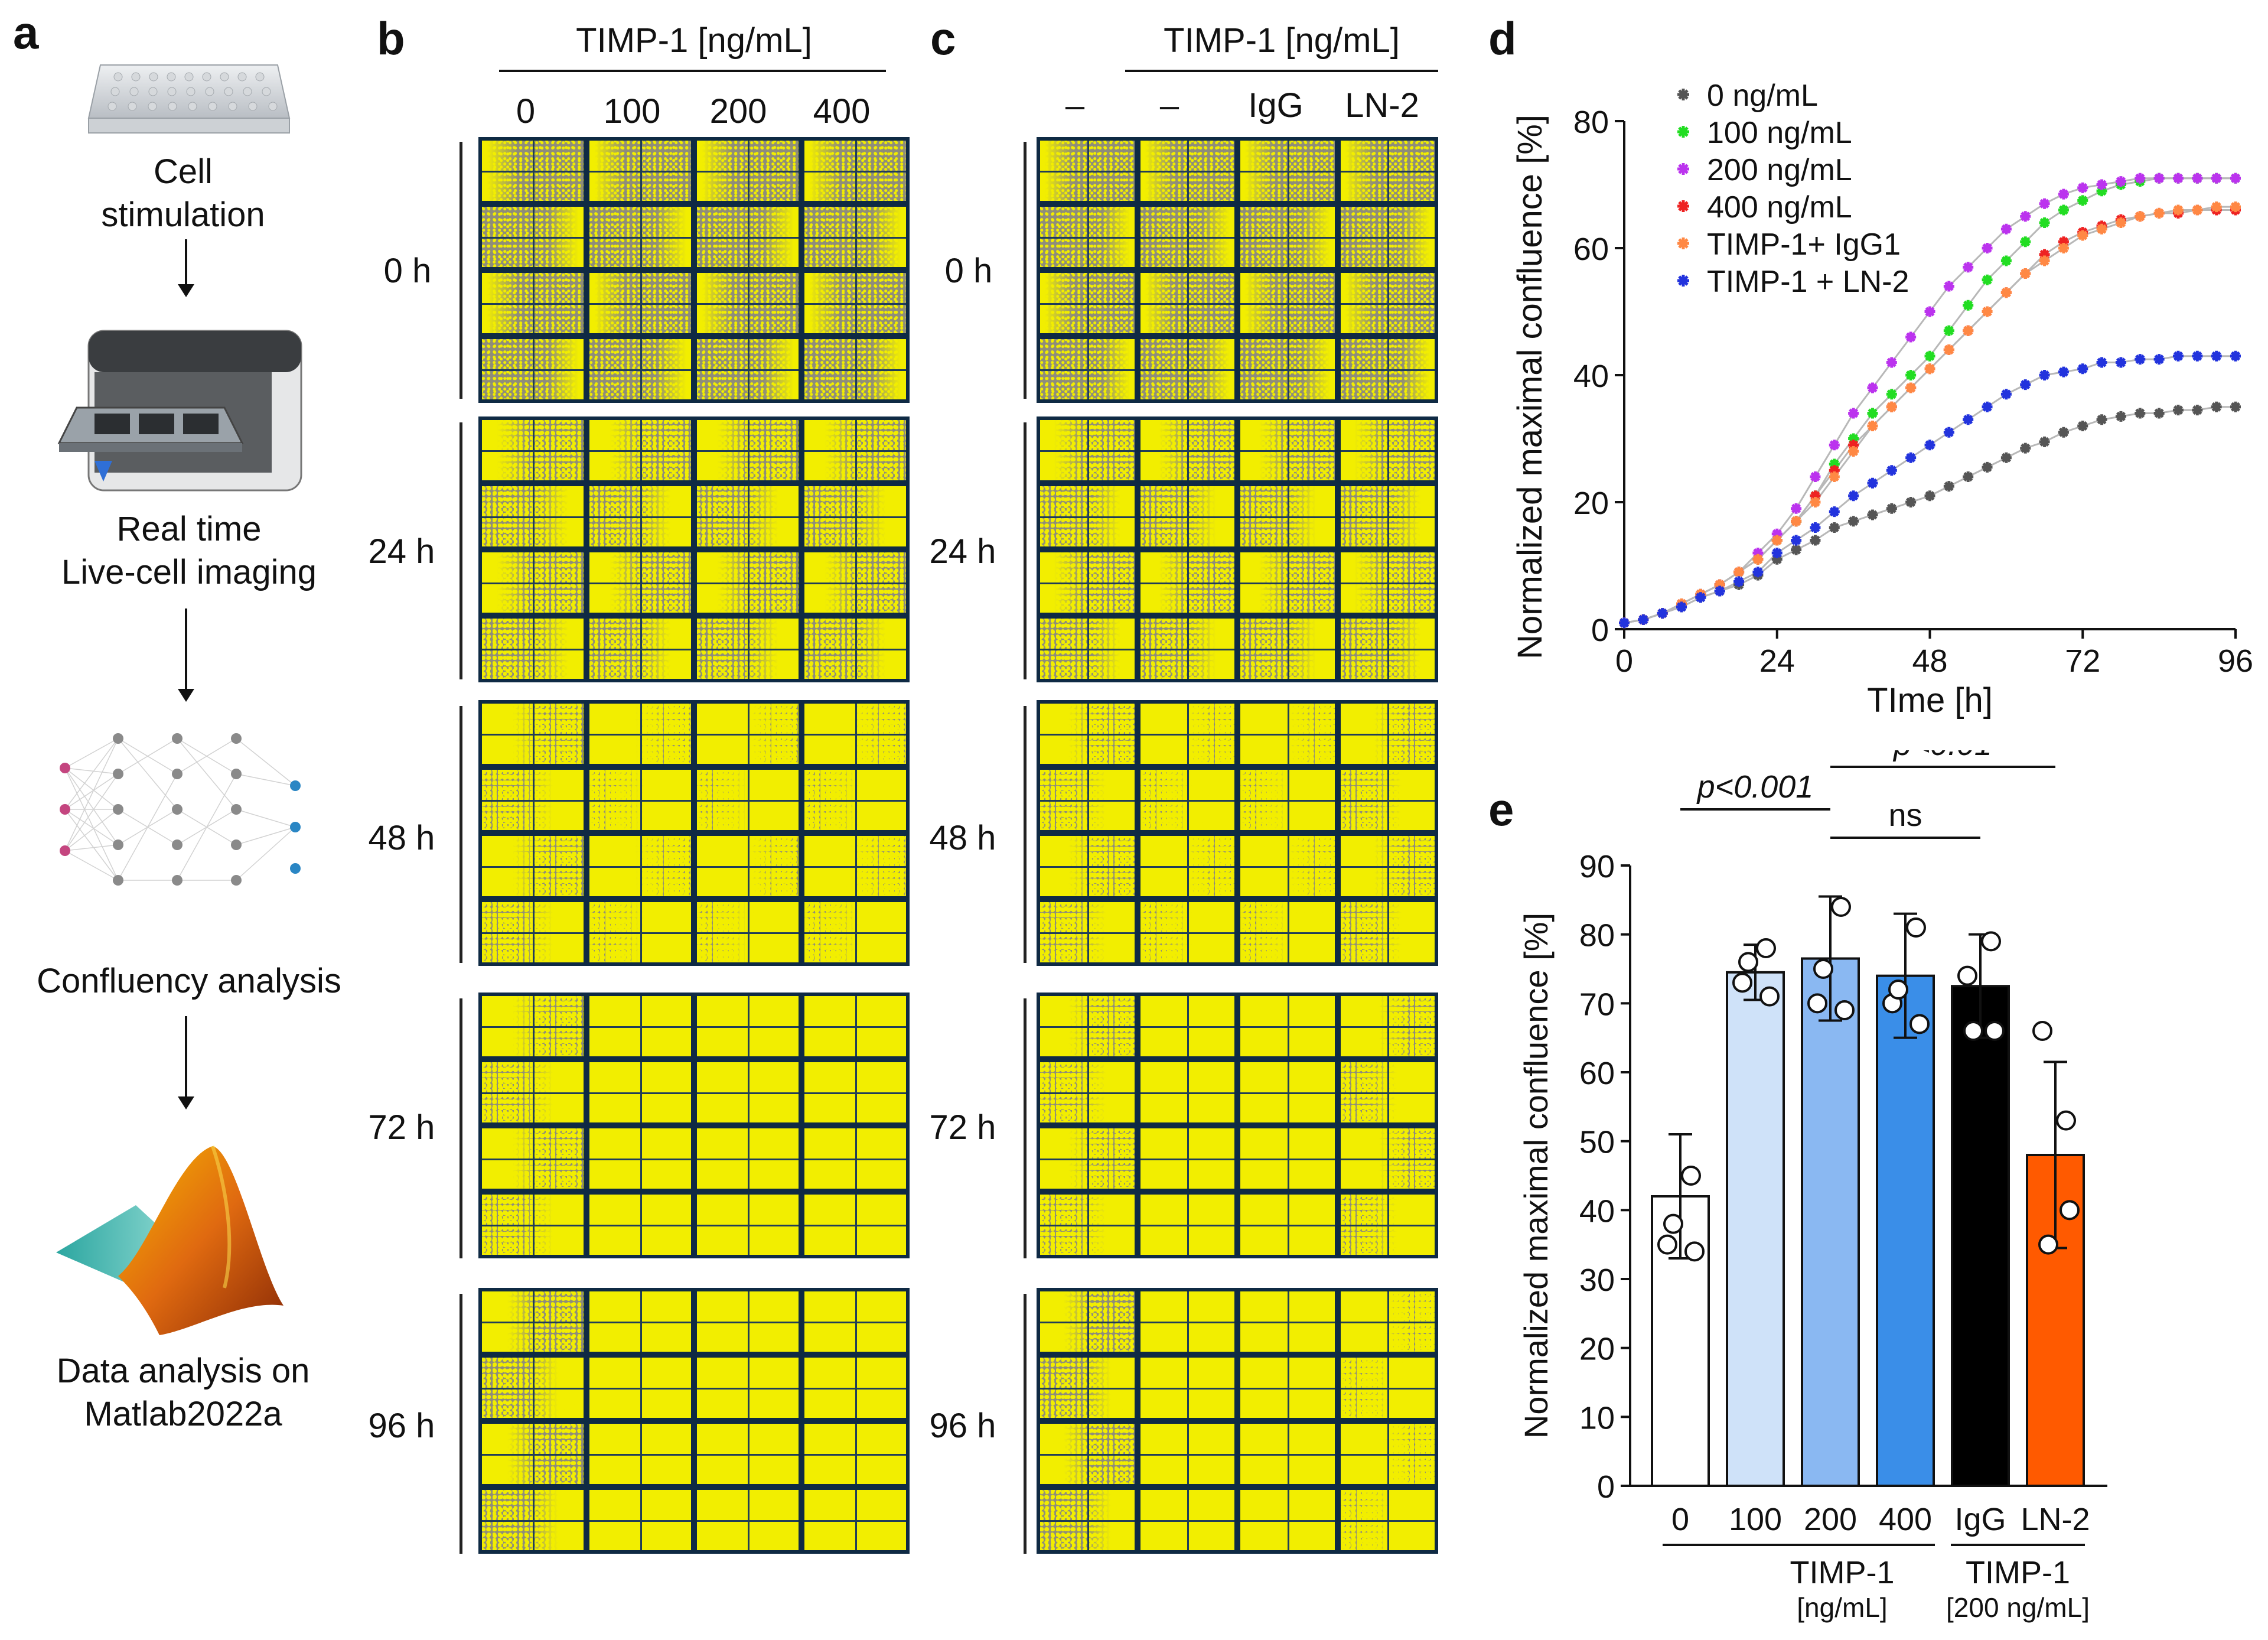  Describe the element at coordinates (1779, 170) in the screenshot. I see `legend-label: 200 ng/mL` at that location.